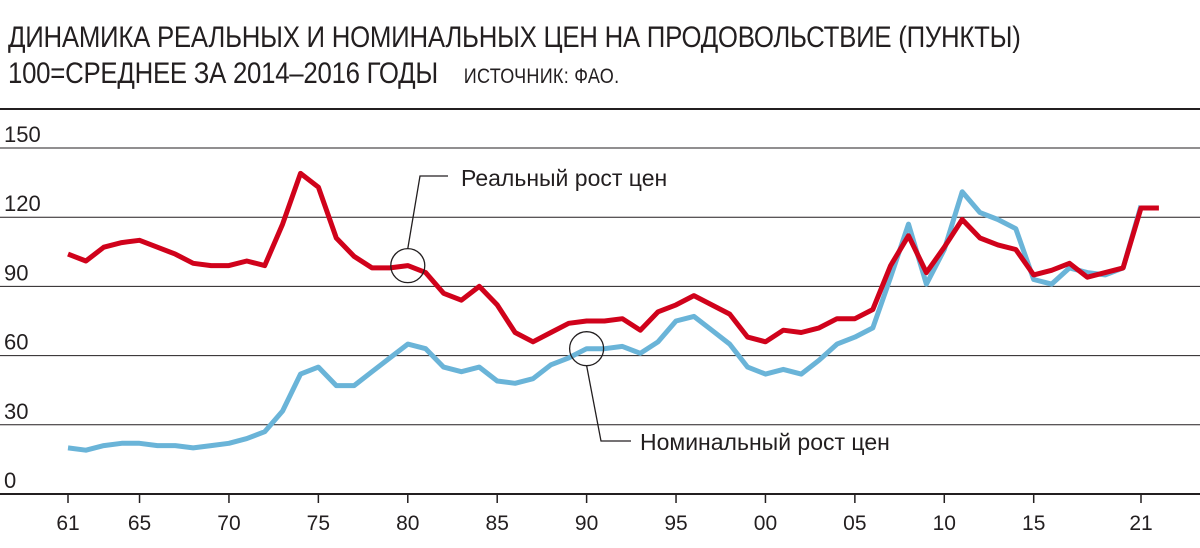 The width and height of the screenshot is (1200, 548). Describe the element at coordinates (407, 523) in the screenshot. I see `x-tick-label: 80` at that location.